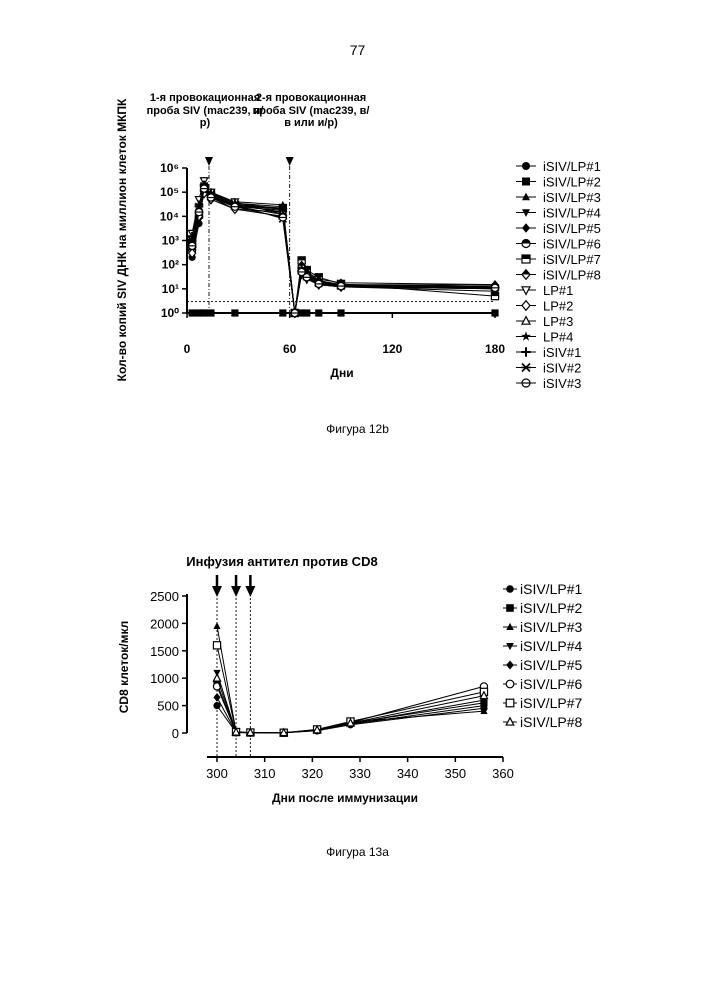 This screenshot has width=715, height=999. Describe the element at coordinates (357, 852) in the screenshot. I see `figure-13a-caption: Фигура 13а` at that location.